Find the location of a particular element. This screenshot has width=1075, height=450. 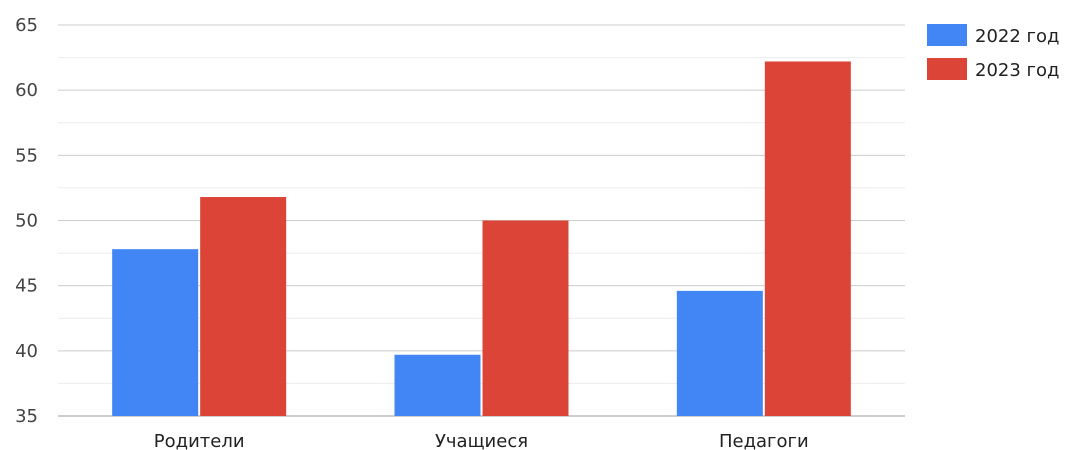

x-category-label: Родители is located at coordinates (199, 440).